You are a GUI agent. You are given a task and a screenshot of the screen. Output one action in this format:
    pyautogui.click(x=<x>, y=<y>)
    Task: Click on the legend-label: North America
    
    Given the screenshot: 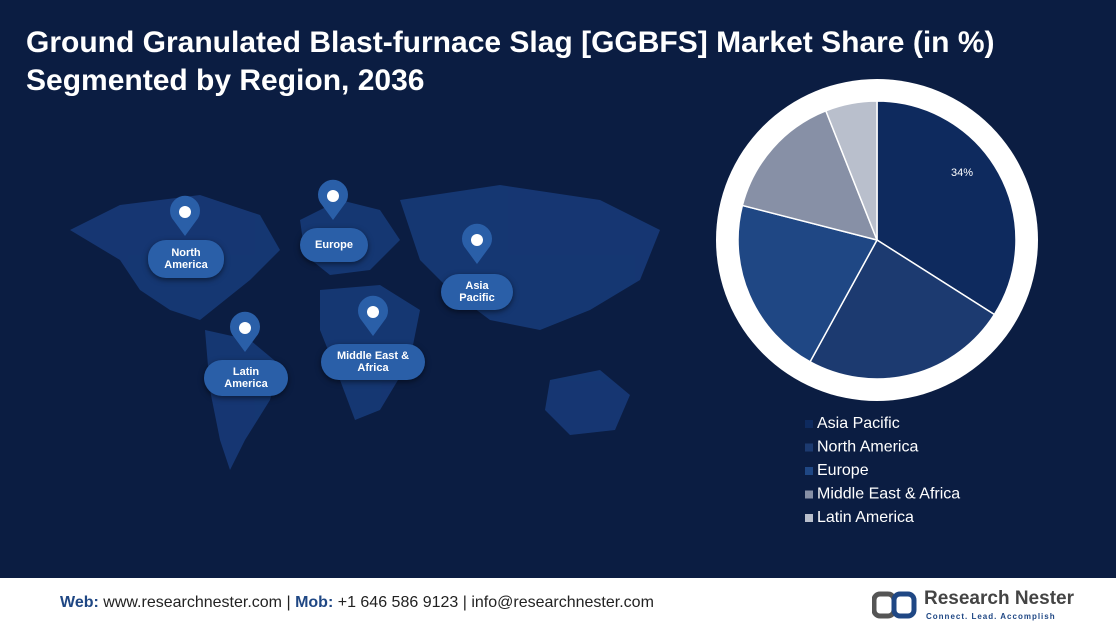 What is the action you would take?
    pyautogui.click(x=867, y=447)
    